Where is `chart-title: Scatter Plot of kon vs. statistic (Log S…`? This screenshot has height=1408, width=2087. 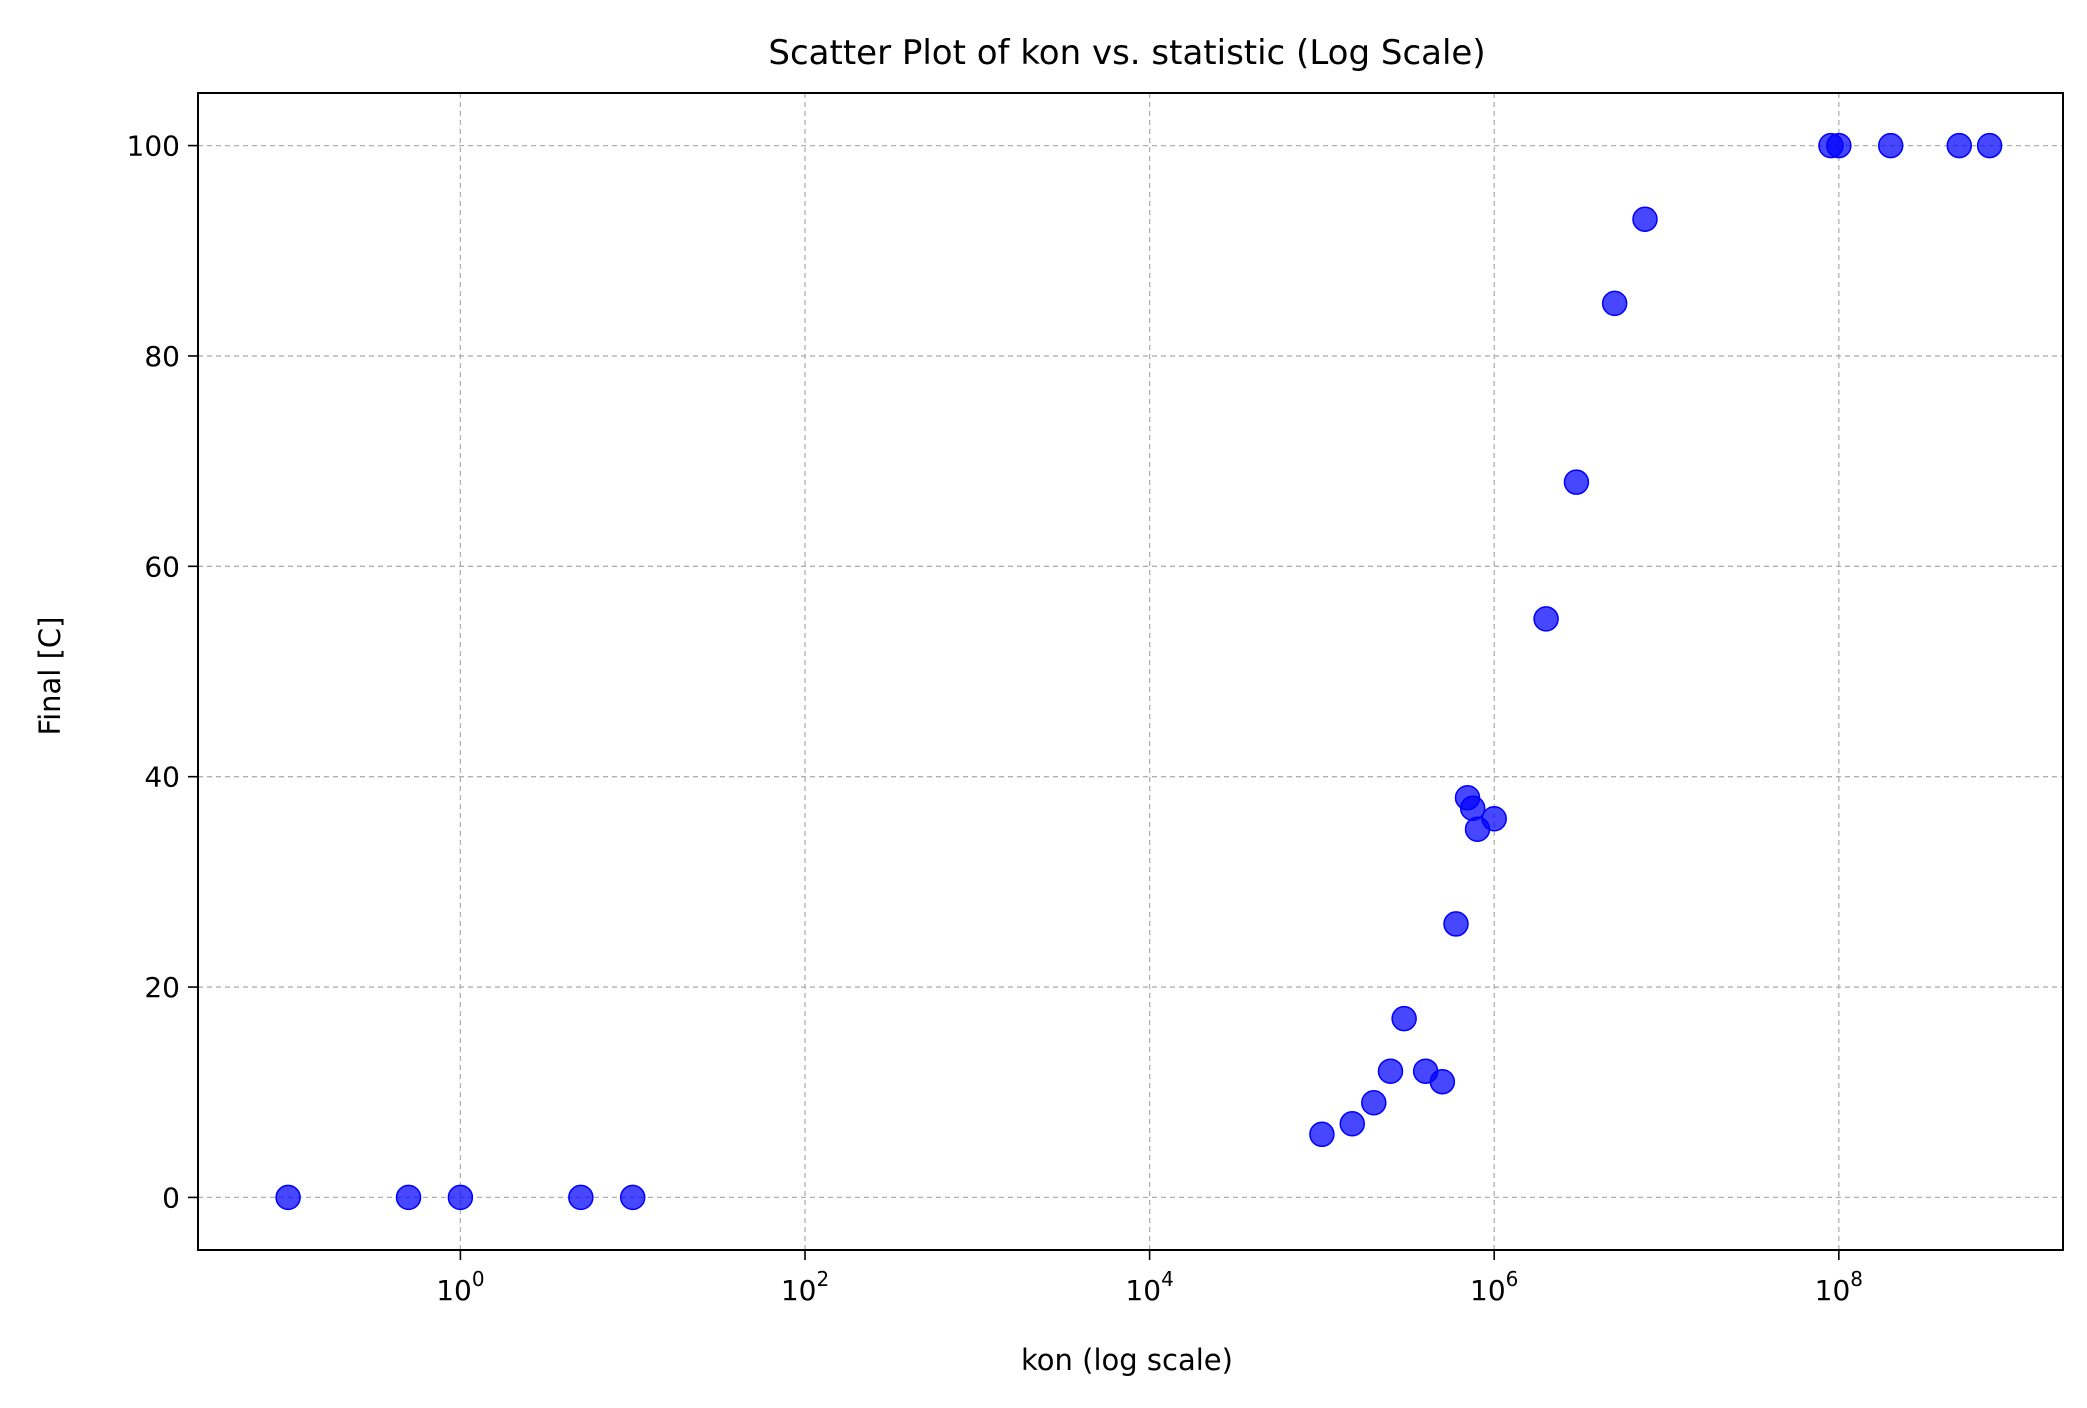
chart-title: Scatter Plot of kon vs. statistic (Log S… is located at coordinates (1126, 53).